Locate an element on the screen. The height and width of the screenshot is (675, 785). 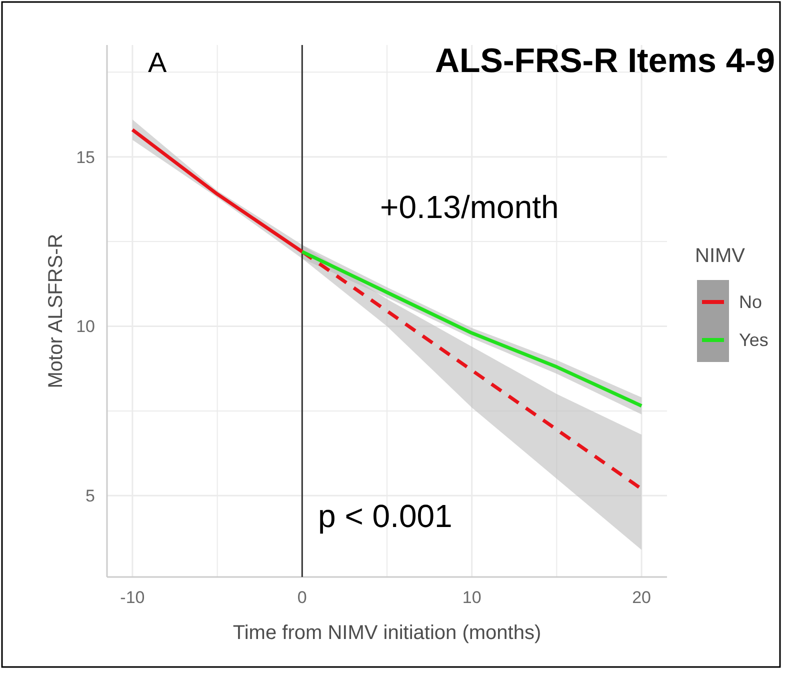
x-tick-label: 0 is located at coordinates (302, 597).